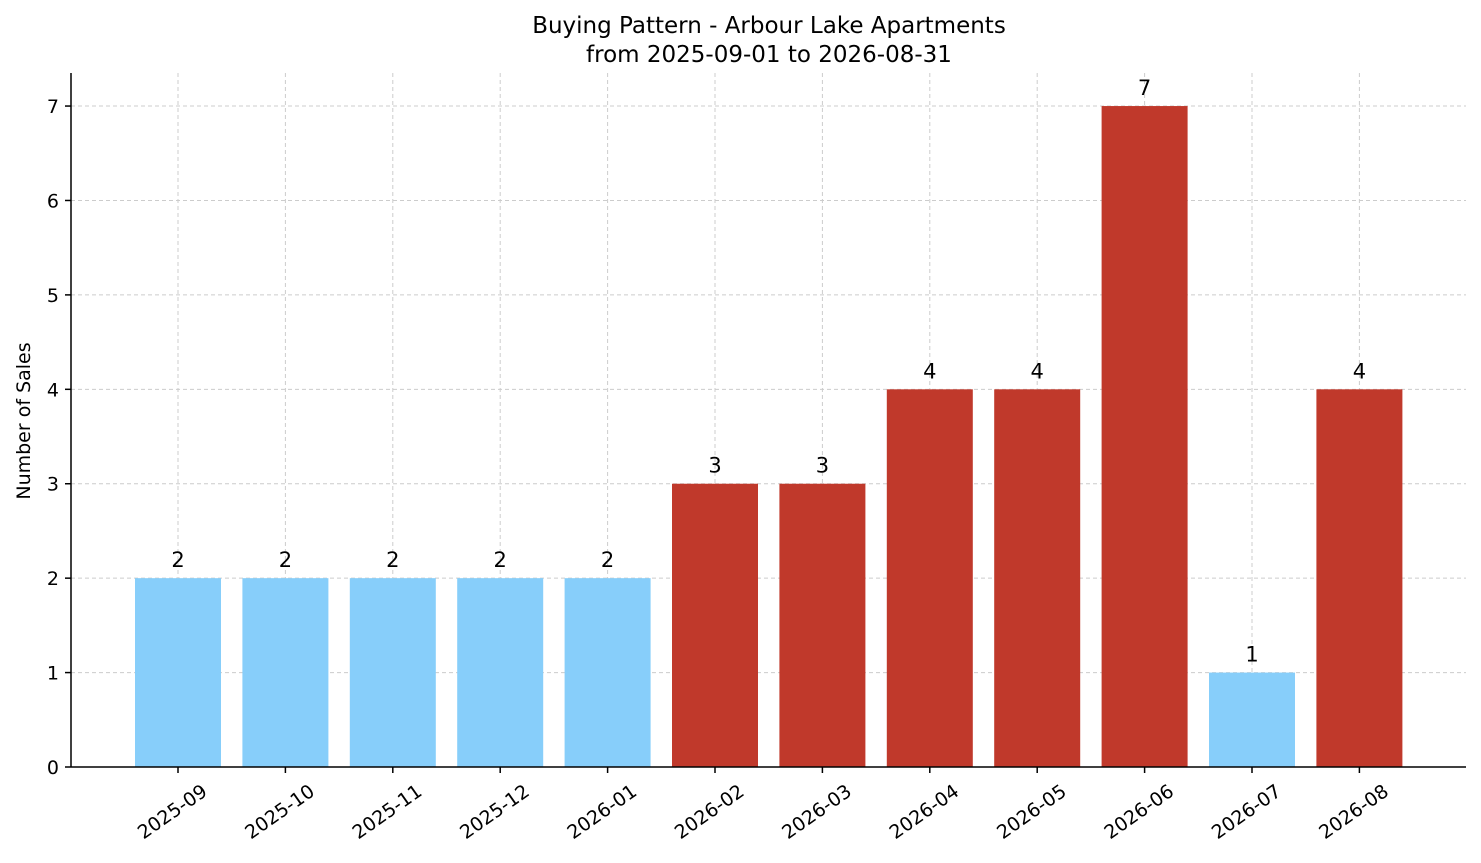  Describe the element at coordinates (173, 812) in the screenshot. I see `x-tick-label: 2025-09` at that location.